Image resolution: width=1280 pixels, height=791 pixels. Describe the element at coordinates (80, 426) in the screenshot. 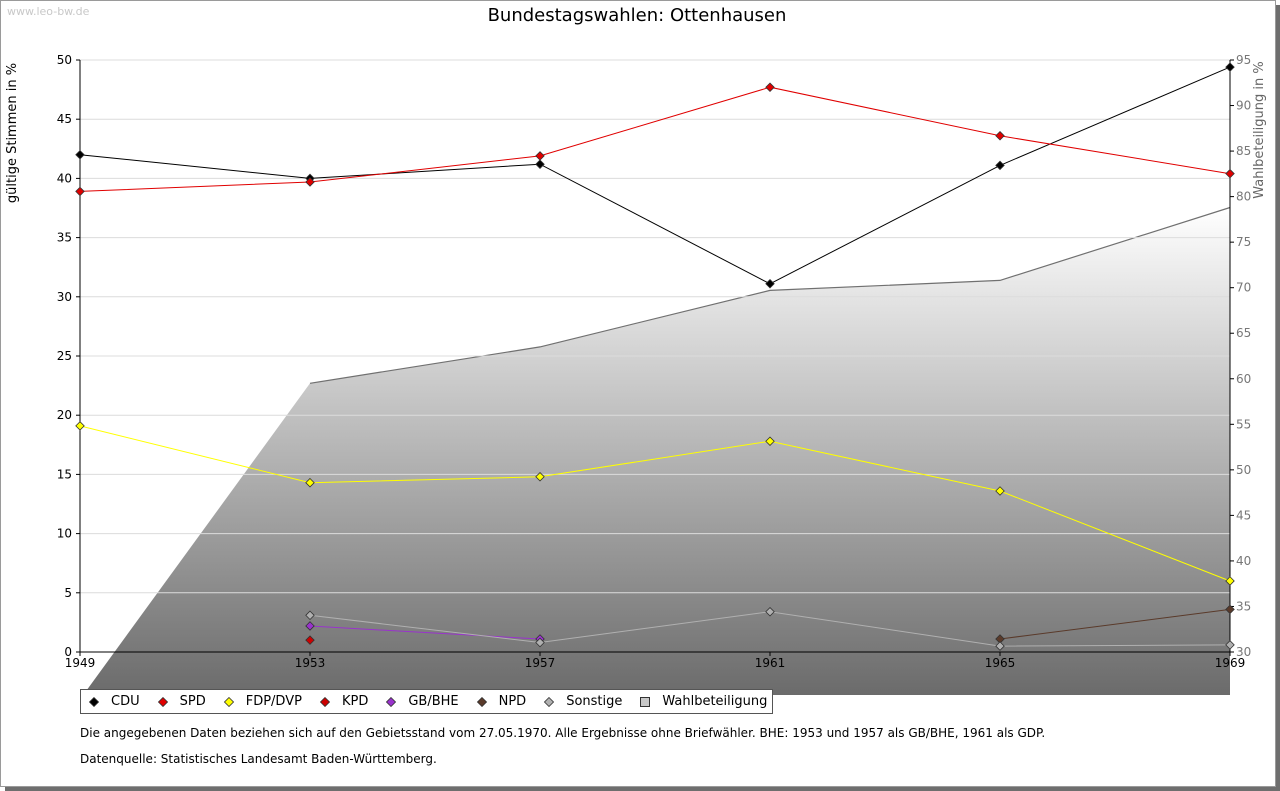

I see `point-fdp-dvp-1949` at that location.